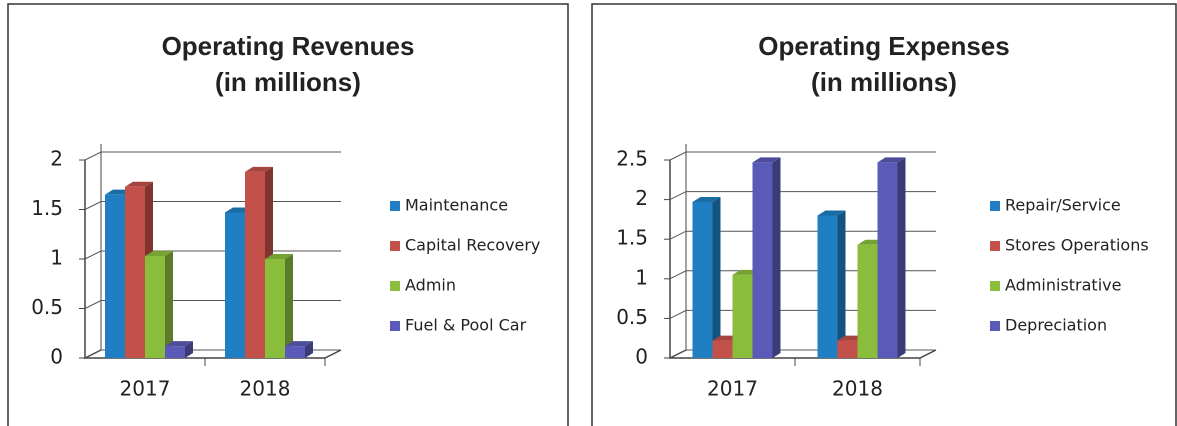  What do you see at coordinates (472, 245) in the screenshot?
I see `legend-label: Capital Recovery` at bounding box center [472, 245].